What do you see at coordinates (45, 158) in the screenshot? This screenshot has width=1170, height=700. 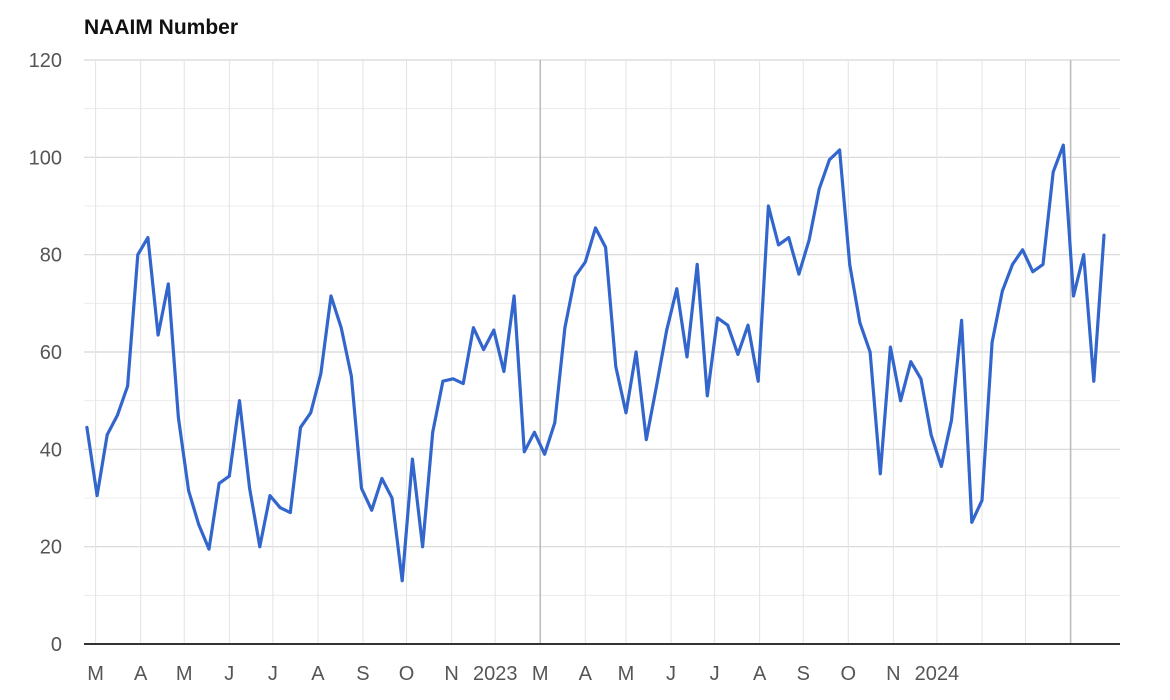 I see `y-tick-label: 100` at bounding box center [45, 158].